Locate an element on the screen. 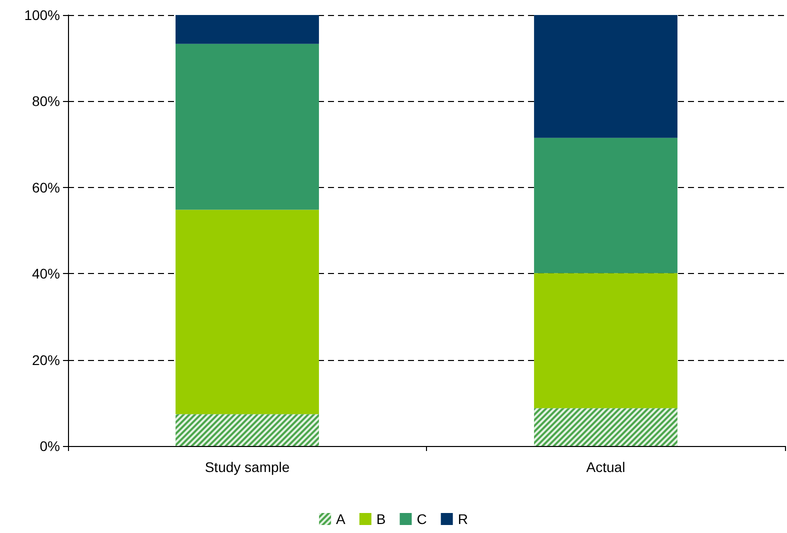 The image size is (787, 533). x-tick-label: Actual is located at coordinates (606, 467).